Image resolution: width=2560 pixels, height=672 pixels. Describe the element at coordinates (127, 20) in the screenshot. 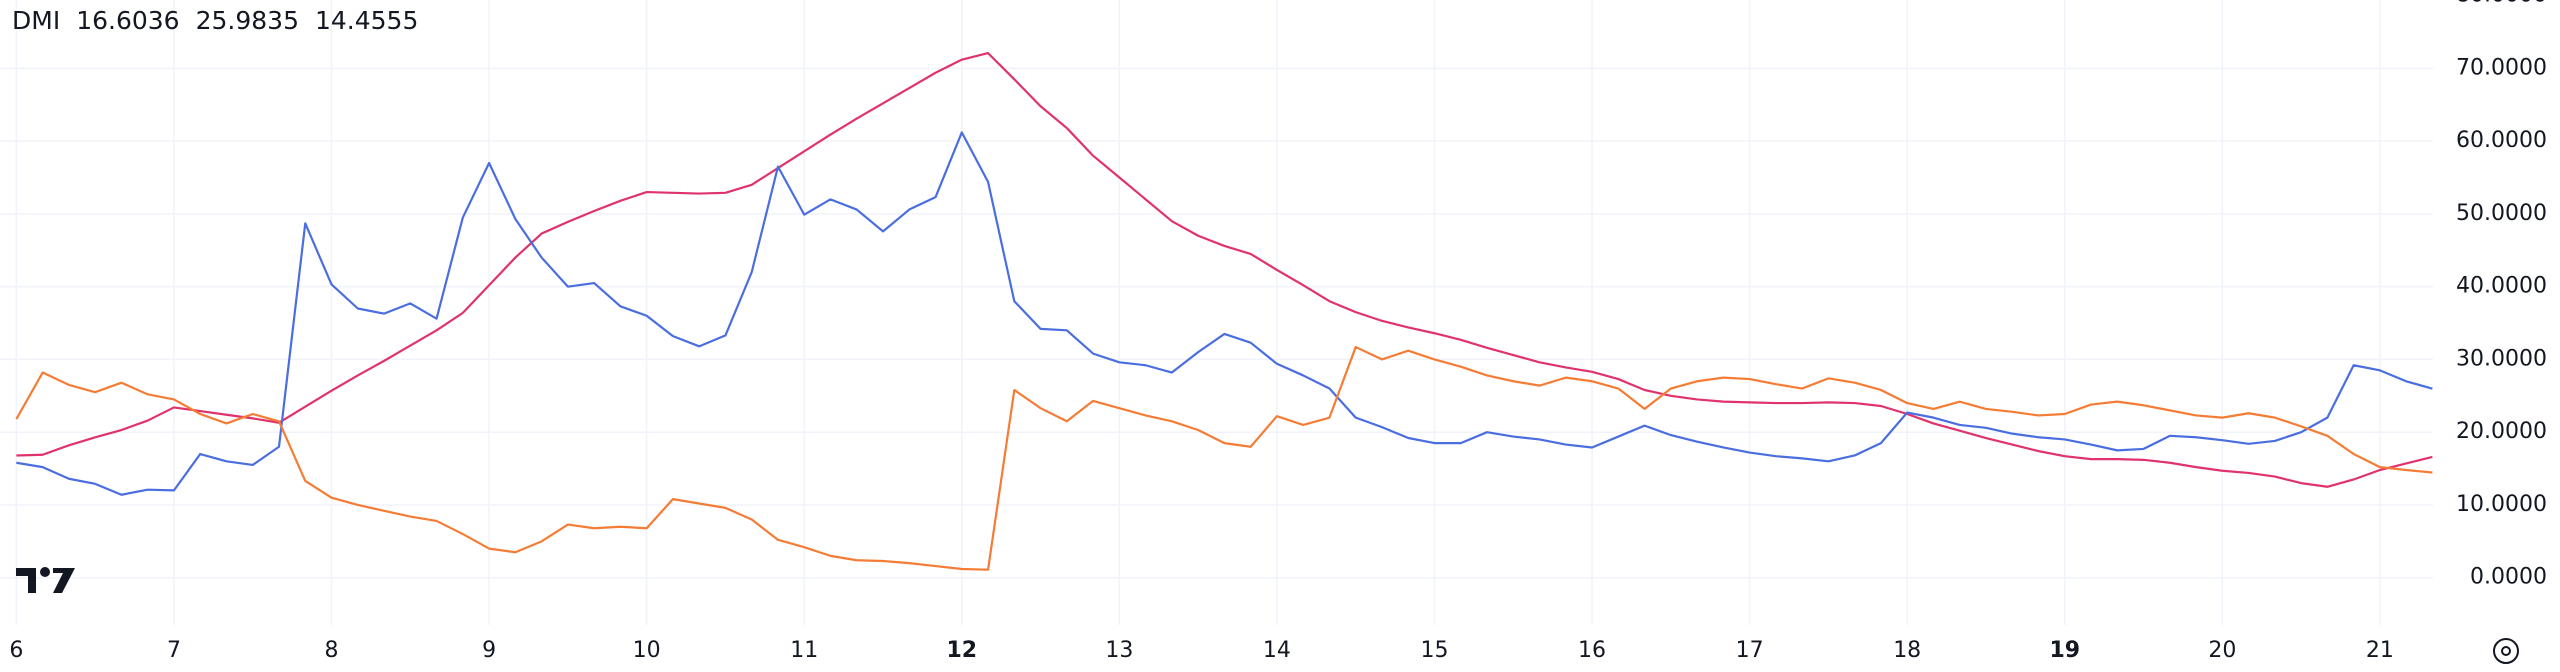

I see `legend-value: 16.6036` at that location.